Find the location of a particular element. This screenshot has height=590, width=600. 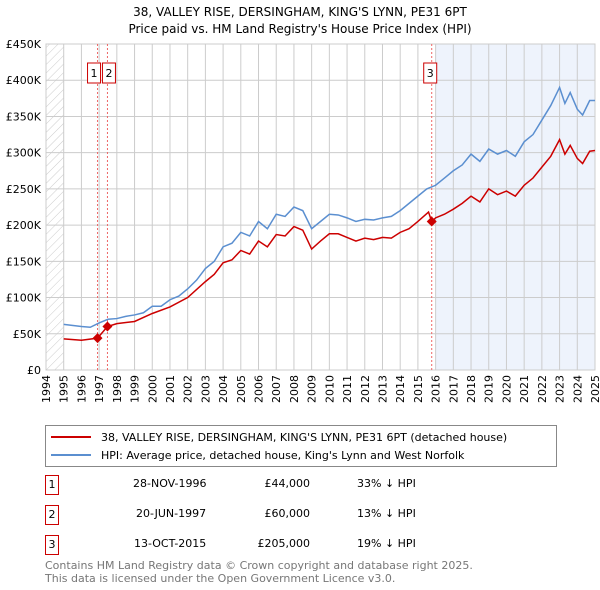

forecast-shade is located at coordinates (515, 207).